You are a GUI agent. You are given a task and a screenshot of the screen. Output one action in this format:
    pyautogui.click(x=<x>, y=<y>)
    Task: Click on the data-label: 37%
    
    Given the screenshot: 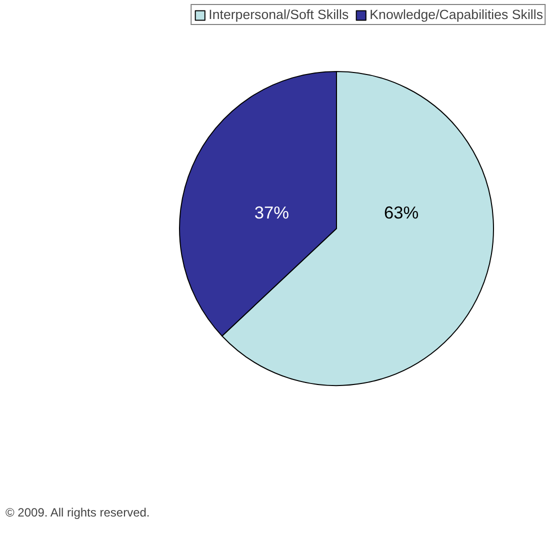 What is the action you would take?
    pyautogui.click(x=272, y=212)
    